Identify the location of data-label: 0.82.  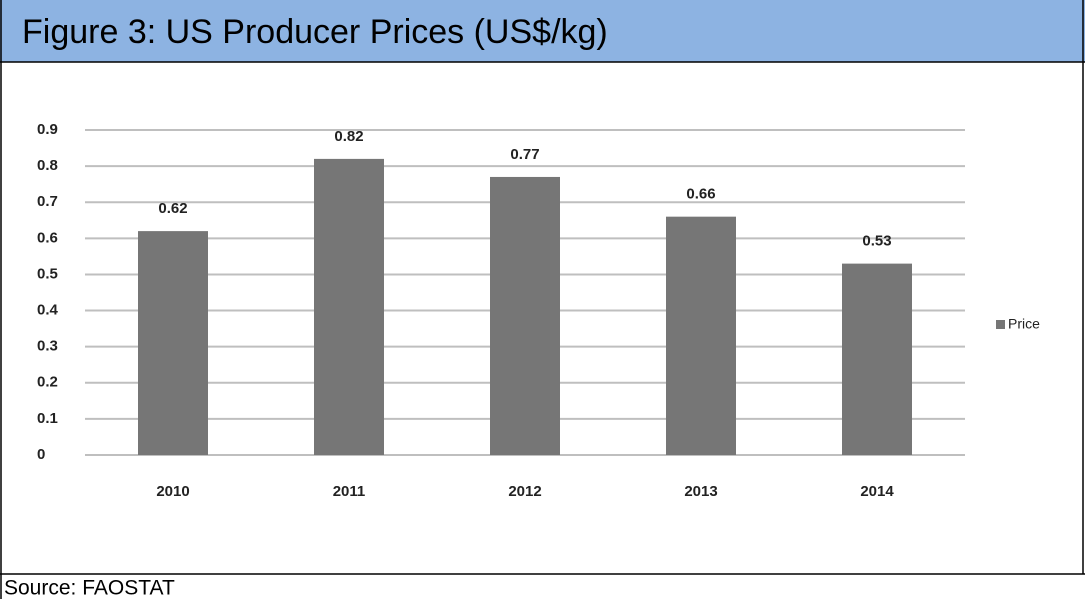
(348, 136).